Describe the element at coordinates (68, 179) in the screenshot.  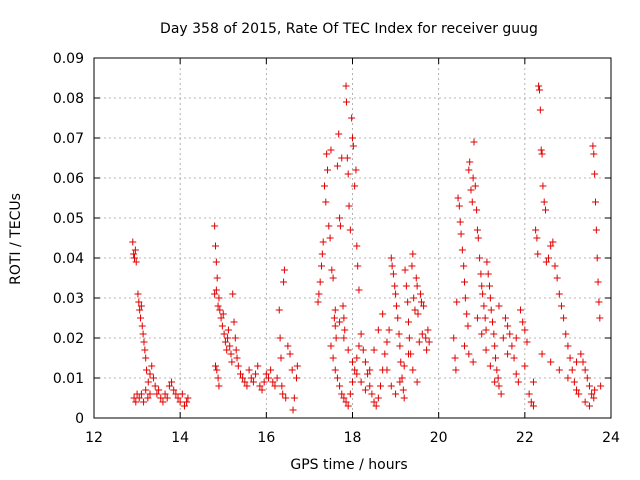
I see `y-tick-label: 0.06` at that location.